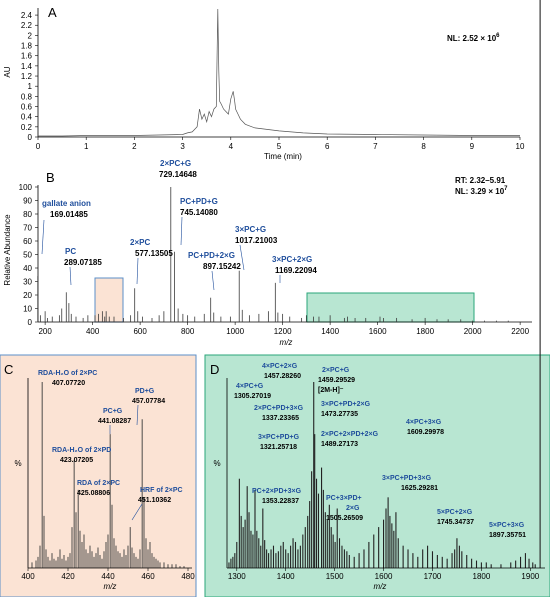 This screenshot has width=550, height=597. What do you see at coordinates (424, 422) in the screenshot?
I see `annotation-name: 4×PC+3×G` at bounding box center [424, 422].